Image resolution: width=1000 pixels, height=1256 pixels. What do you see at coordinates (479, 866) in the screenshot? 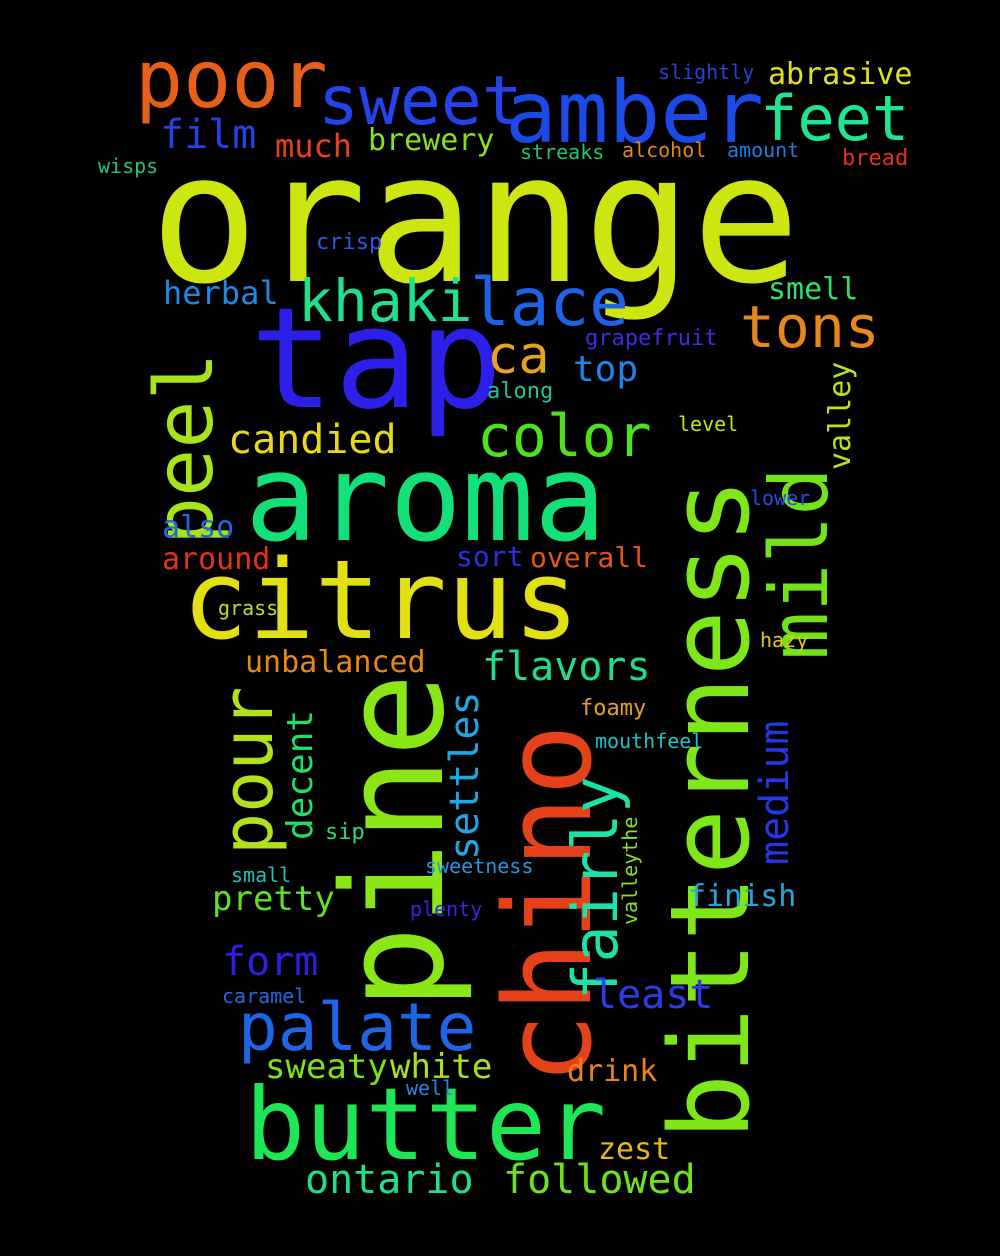
I see `word-sweetness: sweetness` at bounding box center [479, 866].